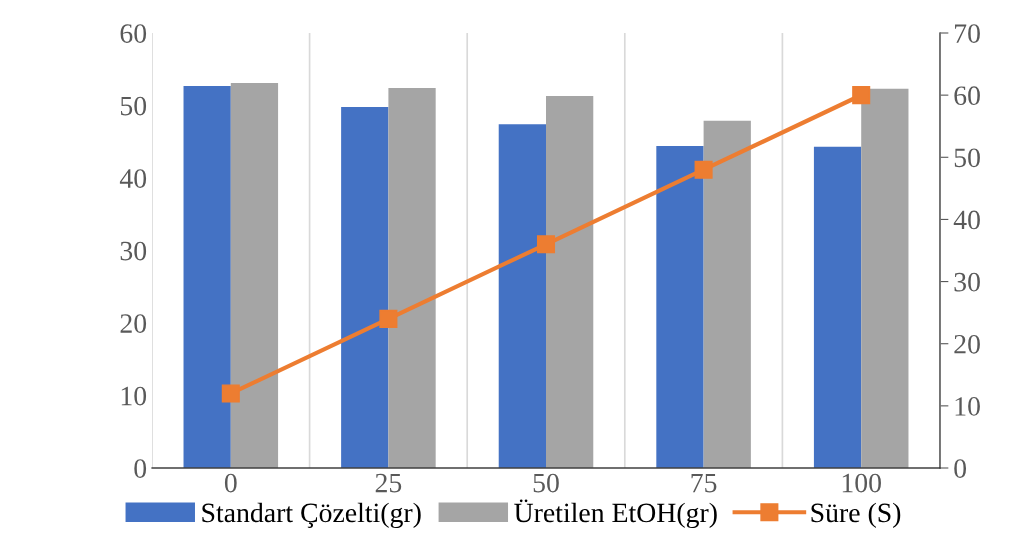  What do you see at coordinates (967, 282) in the screenshot?
I see `y2-tick-label: 30` at bounding box center [967, 282].